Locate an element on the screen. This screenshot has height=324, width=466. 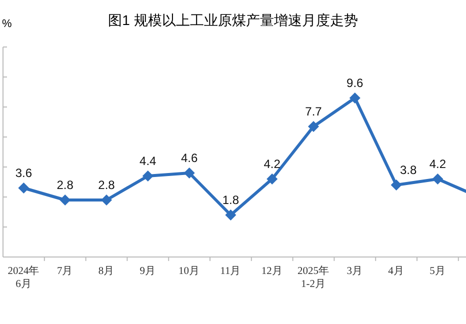
x-tick-label: 8月 is located at coordinates (106, 271).